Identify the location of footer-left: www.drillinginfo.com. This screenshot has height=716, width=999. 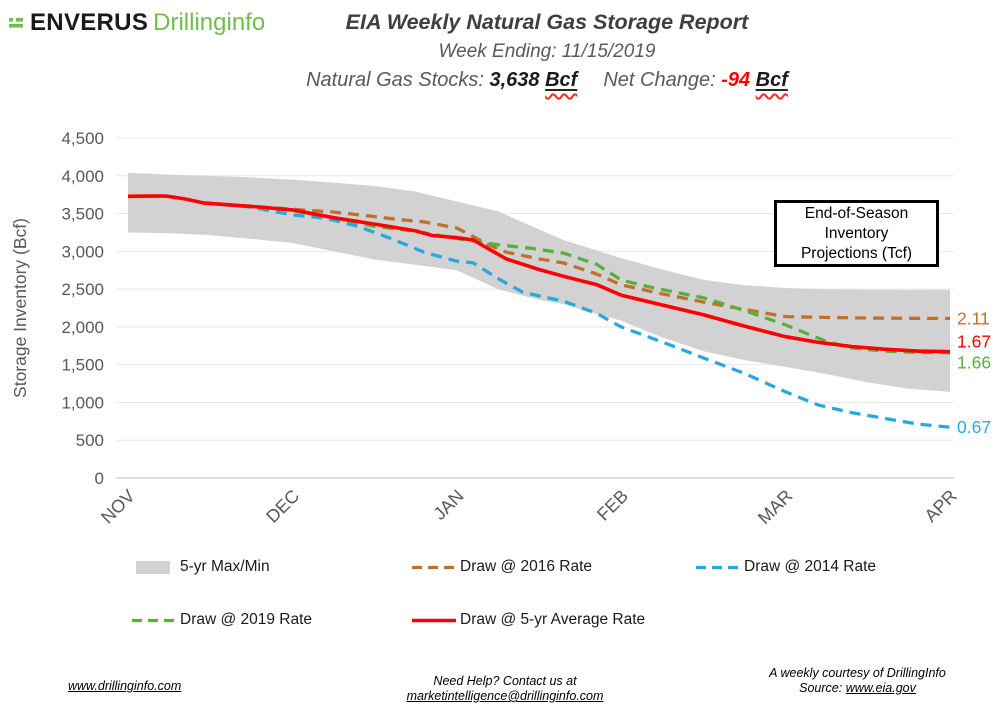
(124, 686).